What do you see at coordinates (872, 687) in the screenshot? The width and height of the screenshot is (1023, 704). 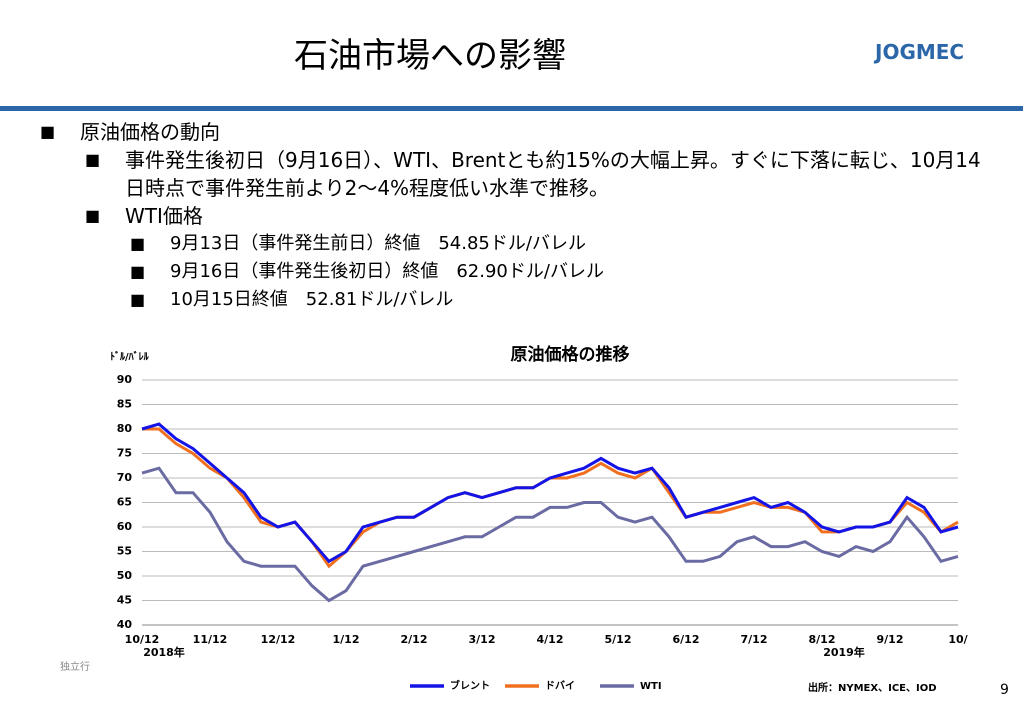 I see `source: 出所：NYMEX、ICE、IOD` at bounding box center [872, 687].